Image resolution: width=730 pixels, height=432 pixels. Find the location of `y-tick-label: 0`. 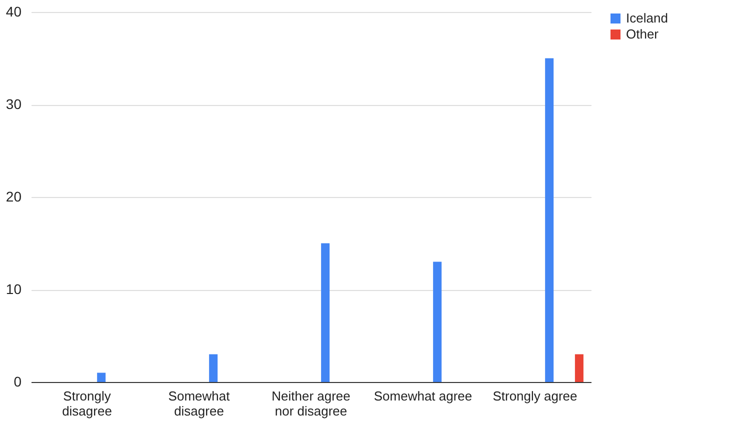

y-tick-label: 0 is located at coordinates (18, 382).